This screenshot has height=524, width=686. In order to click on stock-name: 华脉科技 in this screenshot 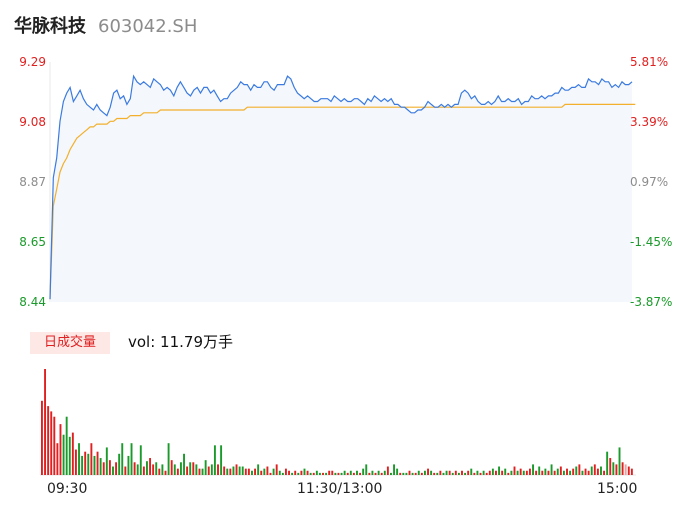, I will do `click(50, 26)`.